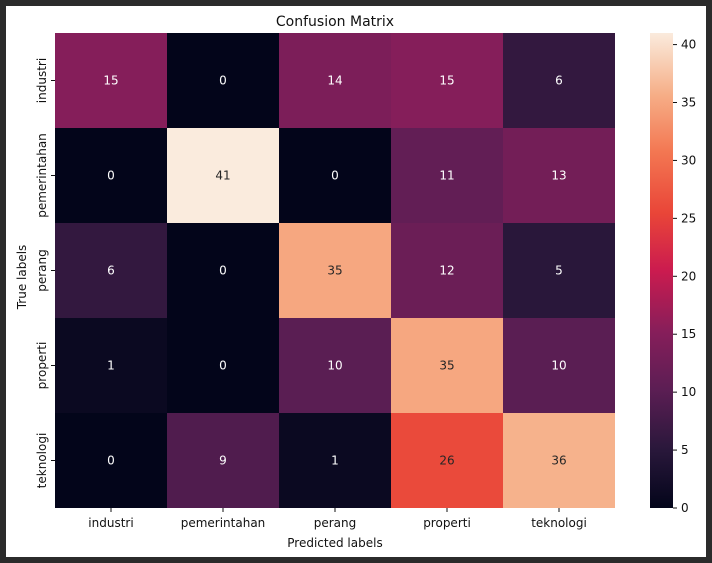 The width and height of the screenshot is (712, 563). Describe the element at coordinates (223, 523) in the screenshot. I see `x-tick-label: pemerintahan` at that location.